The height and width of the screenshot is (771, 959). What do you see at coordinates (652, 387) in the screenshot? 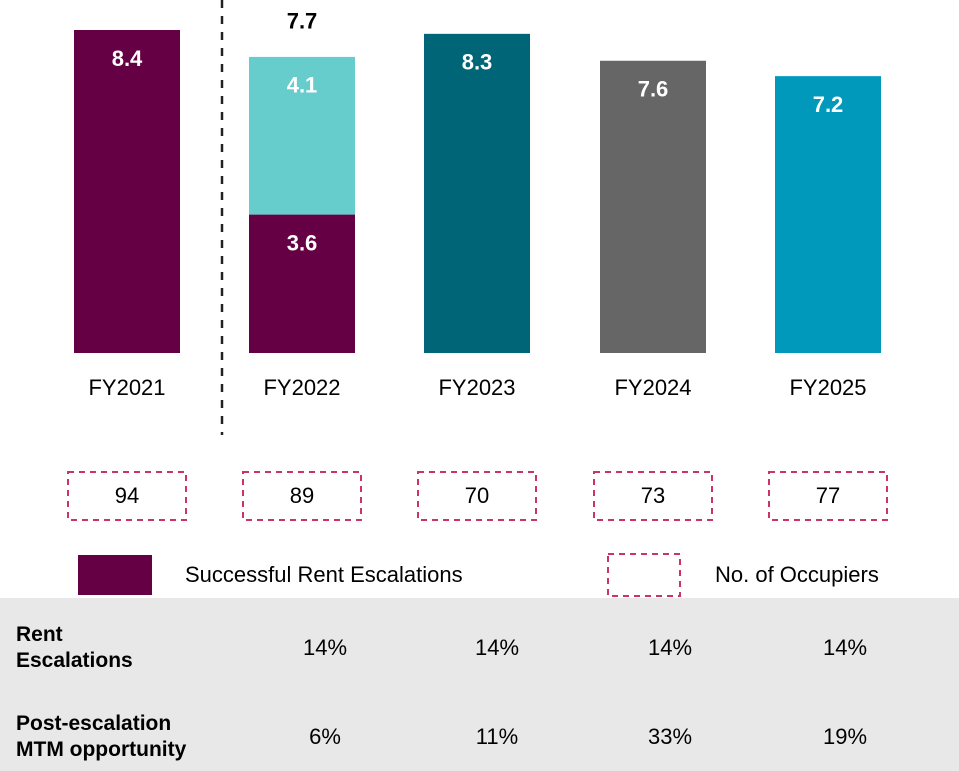
I see `x-tick-label: FY2024` at bounding box center [652, 387].